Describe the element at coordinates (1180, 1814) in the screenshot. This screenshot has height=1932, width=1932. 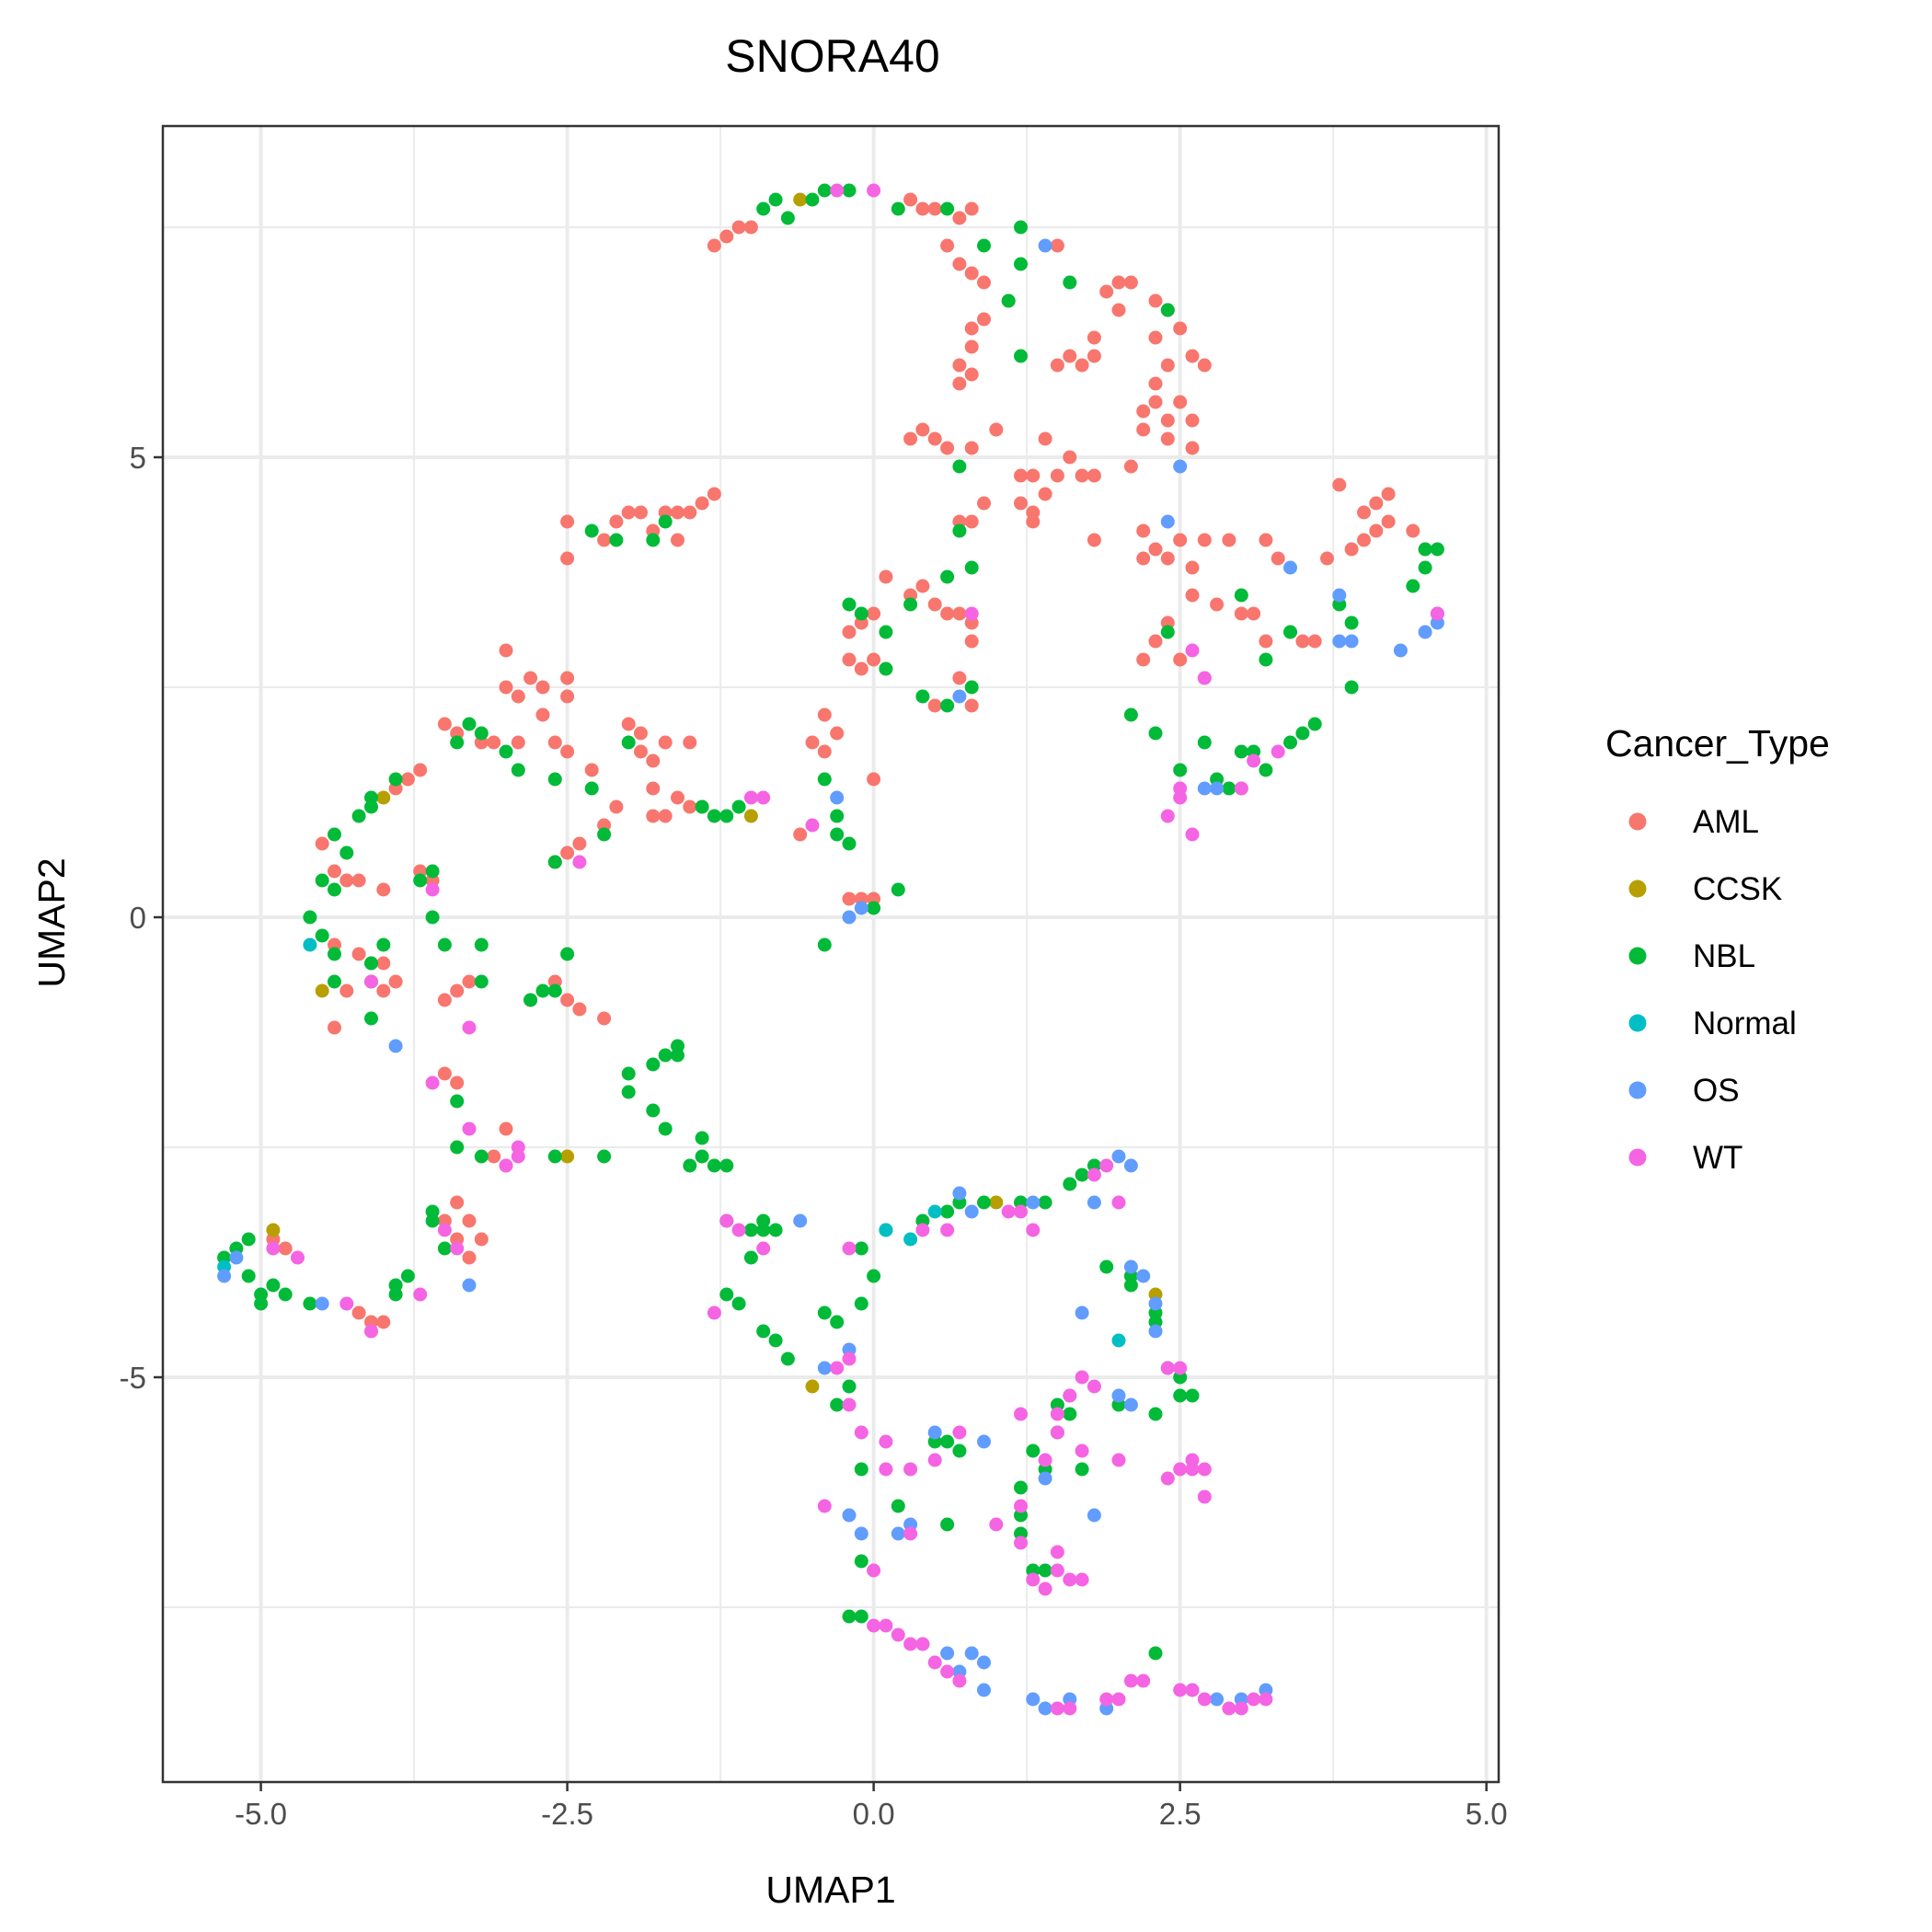
I see `x-tick-label: 2.5` at that location.